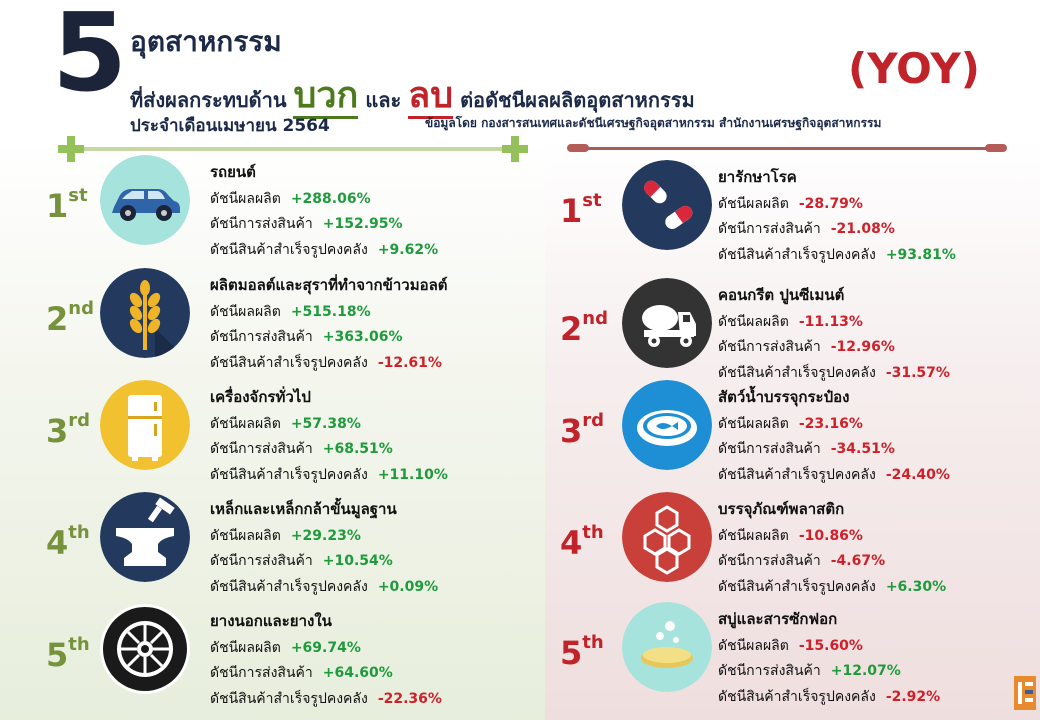 Image resolution: width=1040 pixels, height=724 pixels. What do you see at coordinates (383, 100) in the screenshot?
I see `and-word: และ` at bounding box center [383, 100].